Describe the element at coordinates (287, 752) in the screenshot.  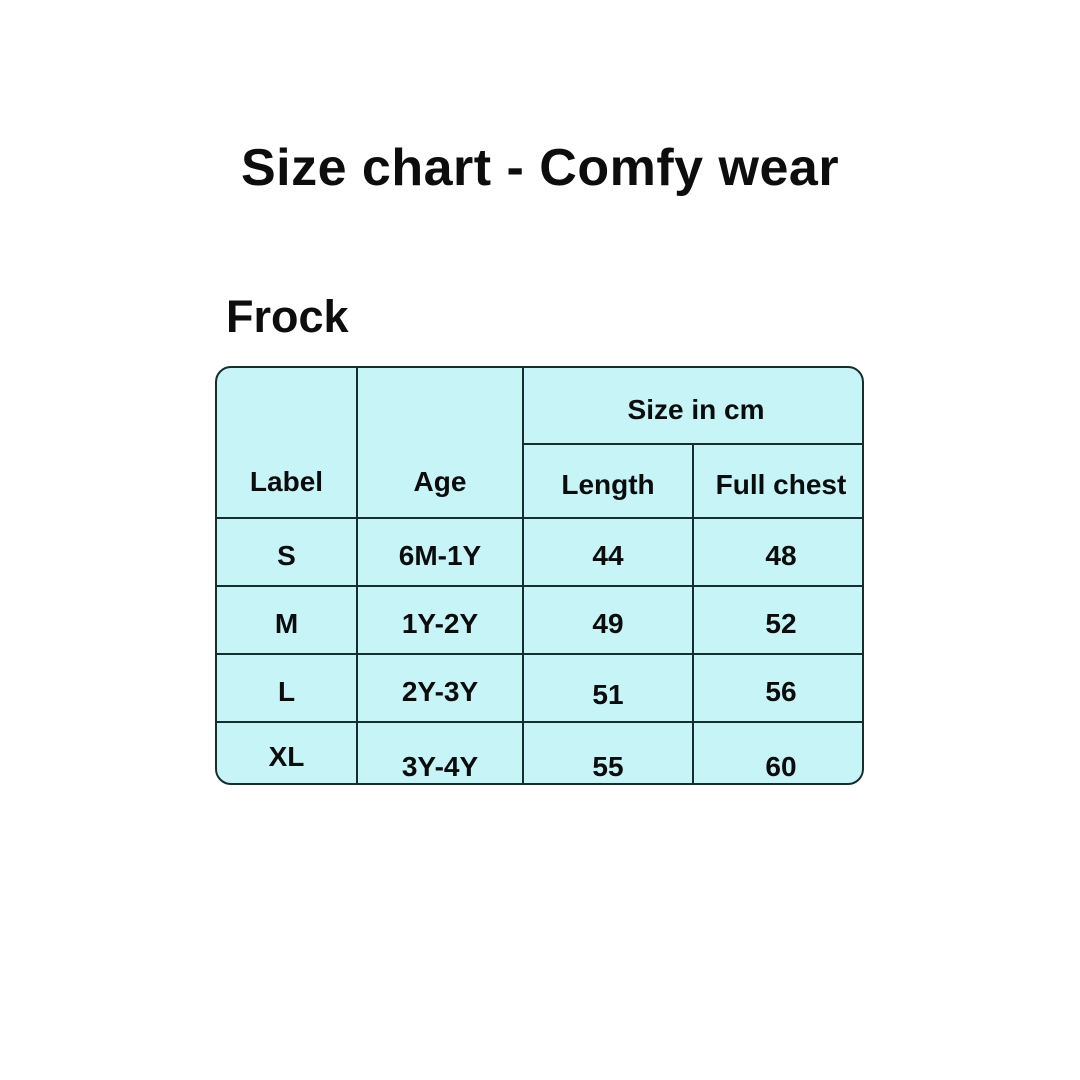
I see `cell-xl-label: XL` at that location.